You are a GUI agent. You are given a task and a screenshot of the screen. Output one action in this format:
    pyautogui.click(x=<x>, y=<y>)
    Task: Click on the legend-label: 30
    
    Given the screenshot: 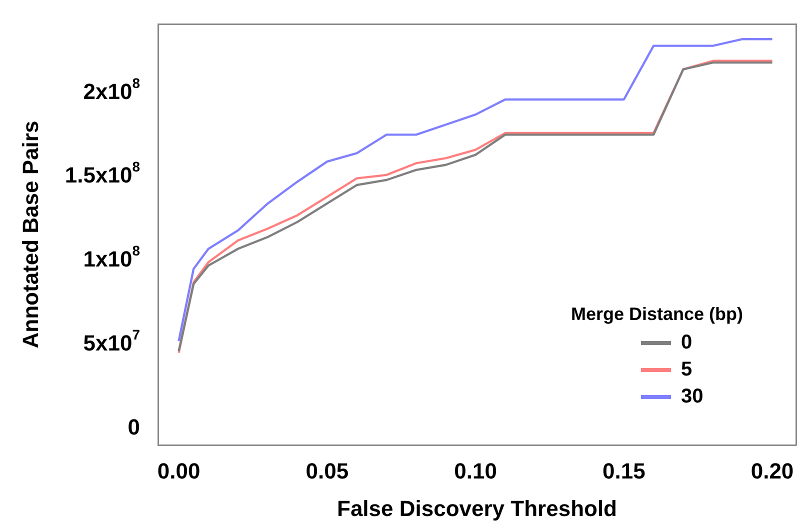 What is the action you would take?
    pyautogui.click(x=692, y=397)
    